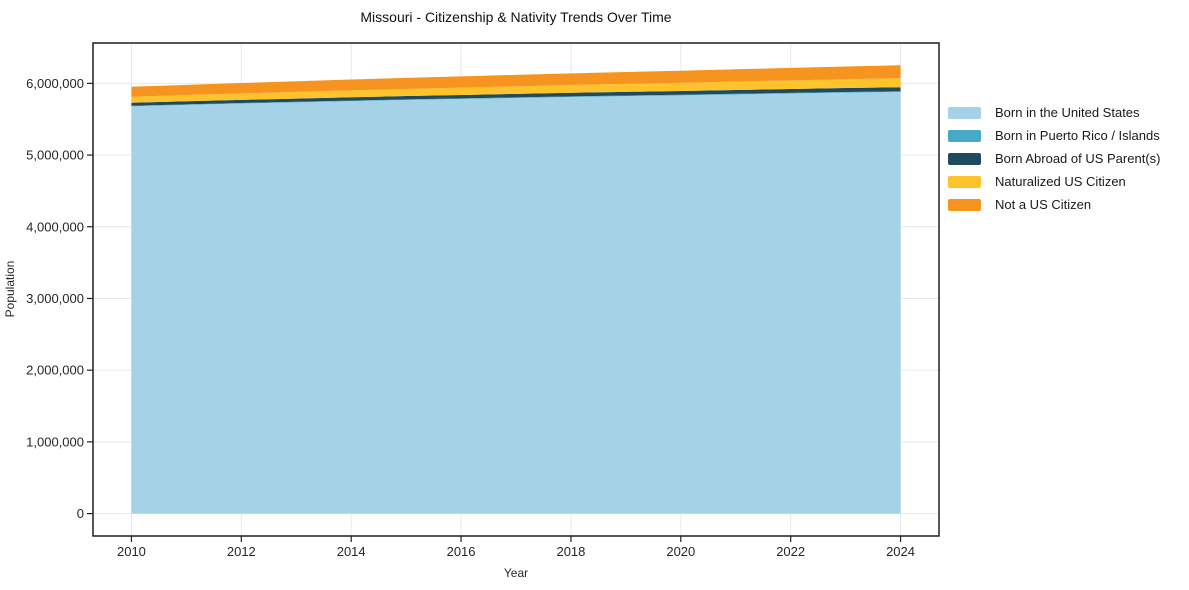  I want to click on x-axis-label: Year, so click(516, 573).